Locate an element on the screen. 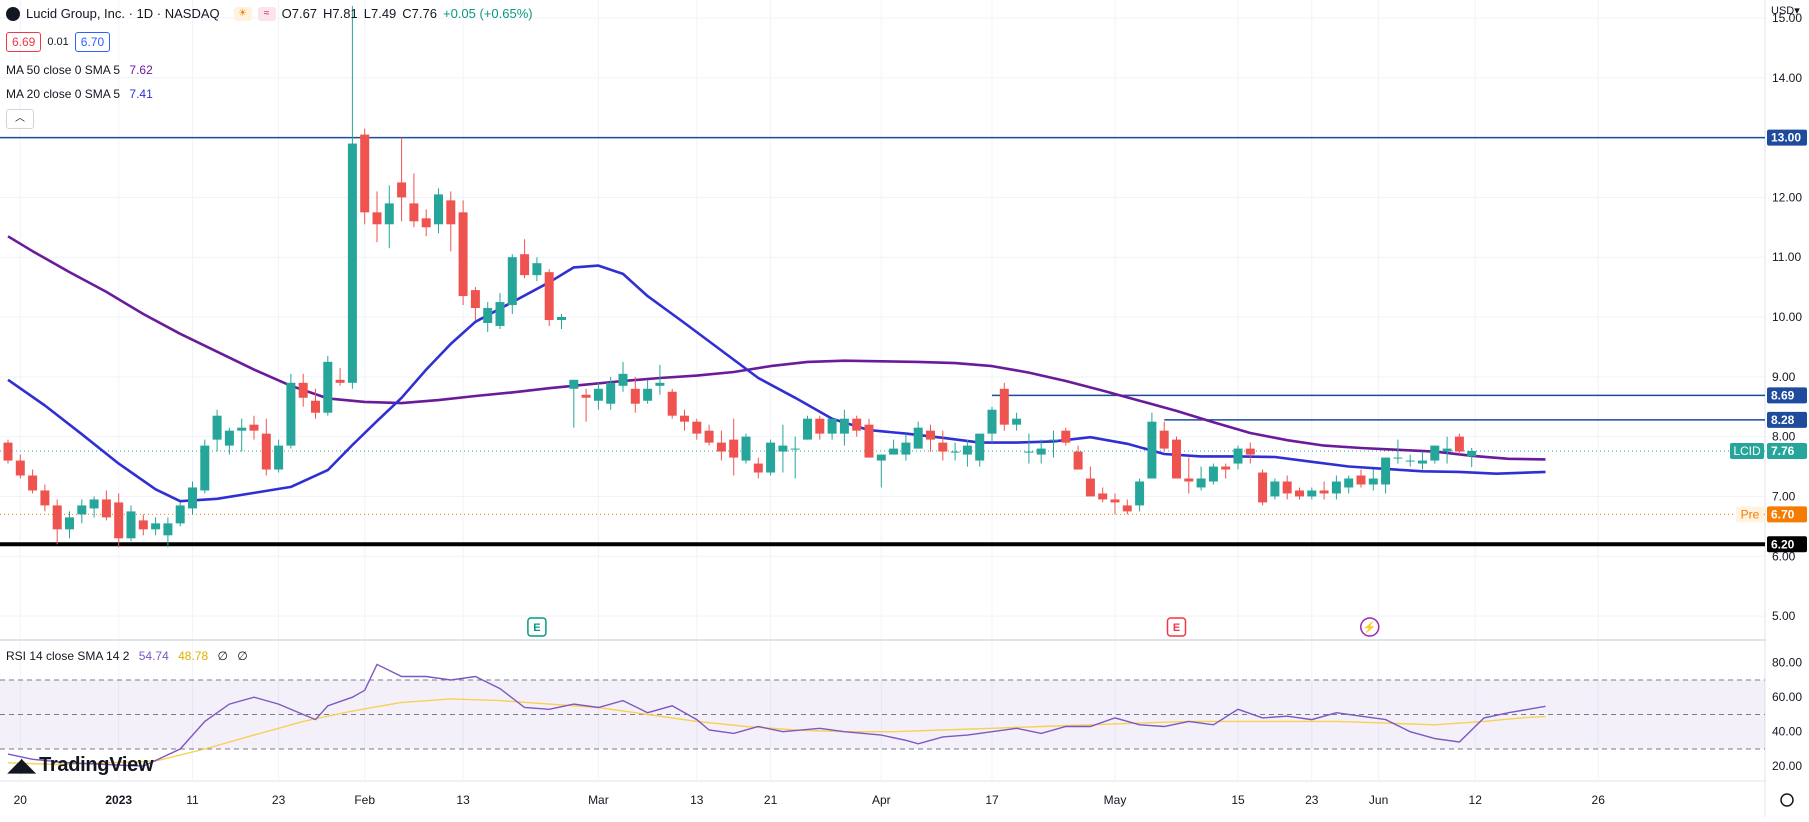  symbol-tag: LCID is located at coordinates (1747, 450).